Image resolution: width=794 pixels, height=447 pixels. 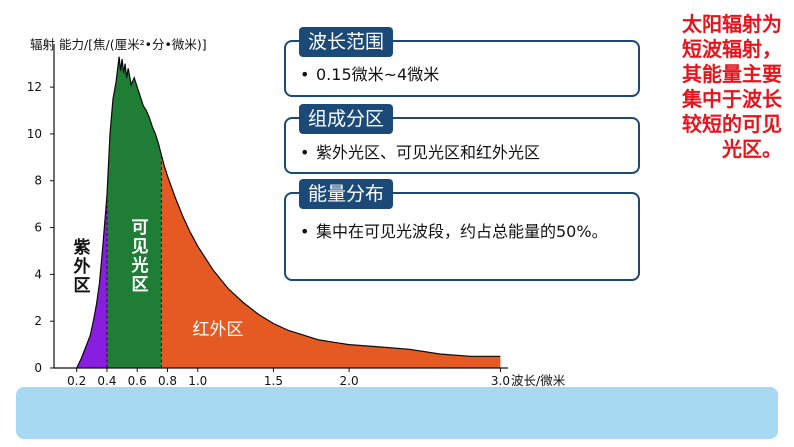 I want to click on y-tick-label: 8, so click(x=38, y=181).